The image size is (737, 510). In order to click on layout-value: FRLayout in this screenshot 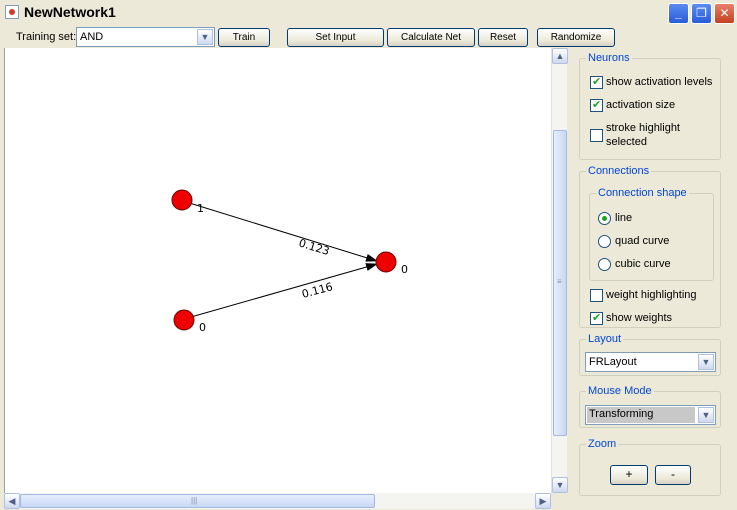, I will do `click(613, 362)`.